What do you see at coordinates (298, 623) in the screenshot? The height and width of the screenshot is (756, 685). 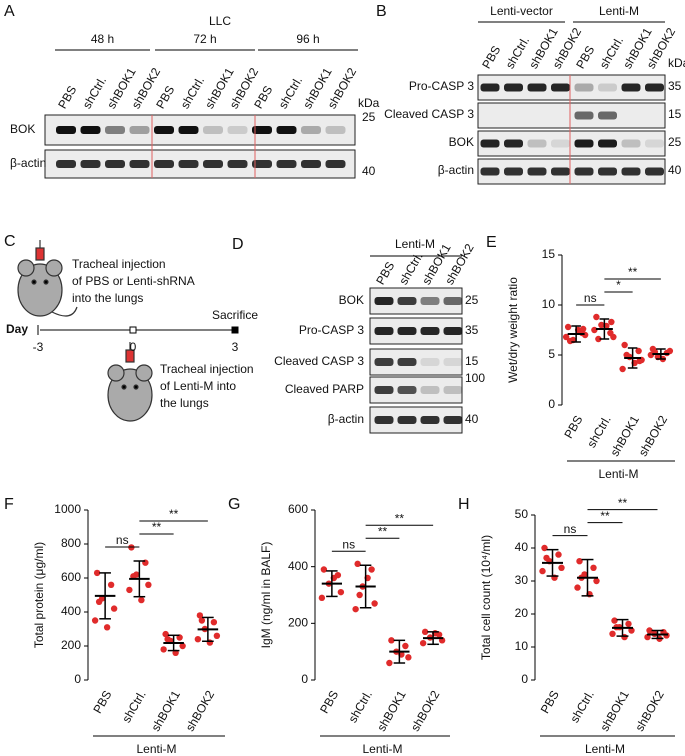 I see `y-tick-label: 200` at bounding box center [298, 623].